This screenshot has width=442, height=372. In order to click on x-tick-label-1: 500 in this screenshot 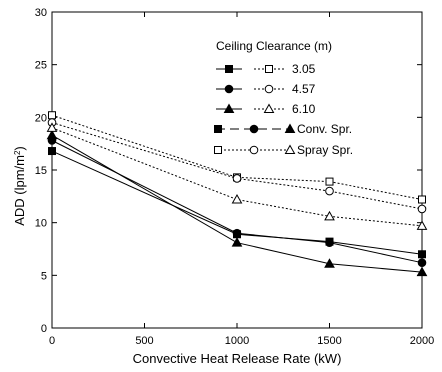, I will do `click(144, 341)`.